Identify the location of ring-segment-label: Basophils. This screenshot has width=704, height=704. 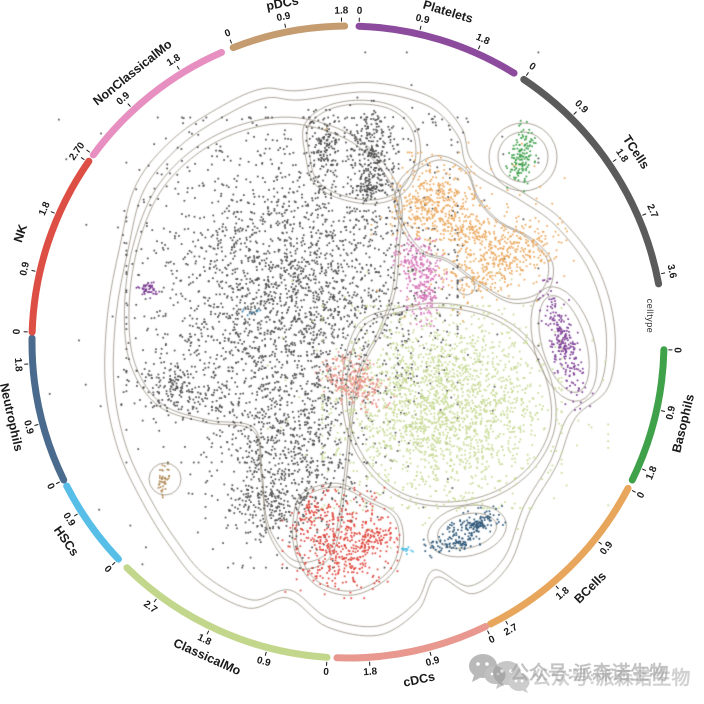
(683, 423).